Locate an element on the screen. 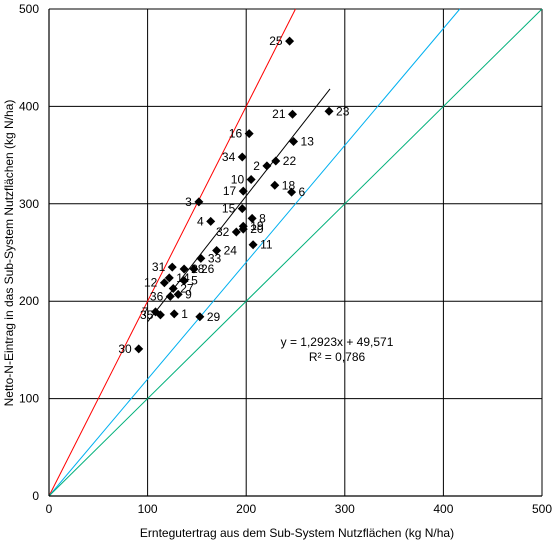 This screenshot has width=553, height=545. point-label-12: 12 is located at coordinates (151, 283).